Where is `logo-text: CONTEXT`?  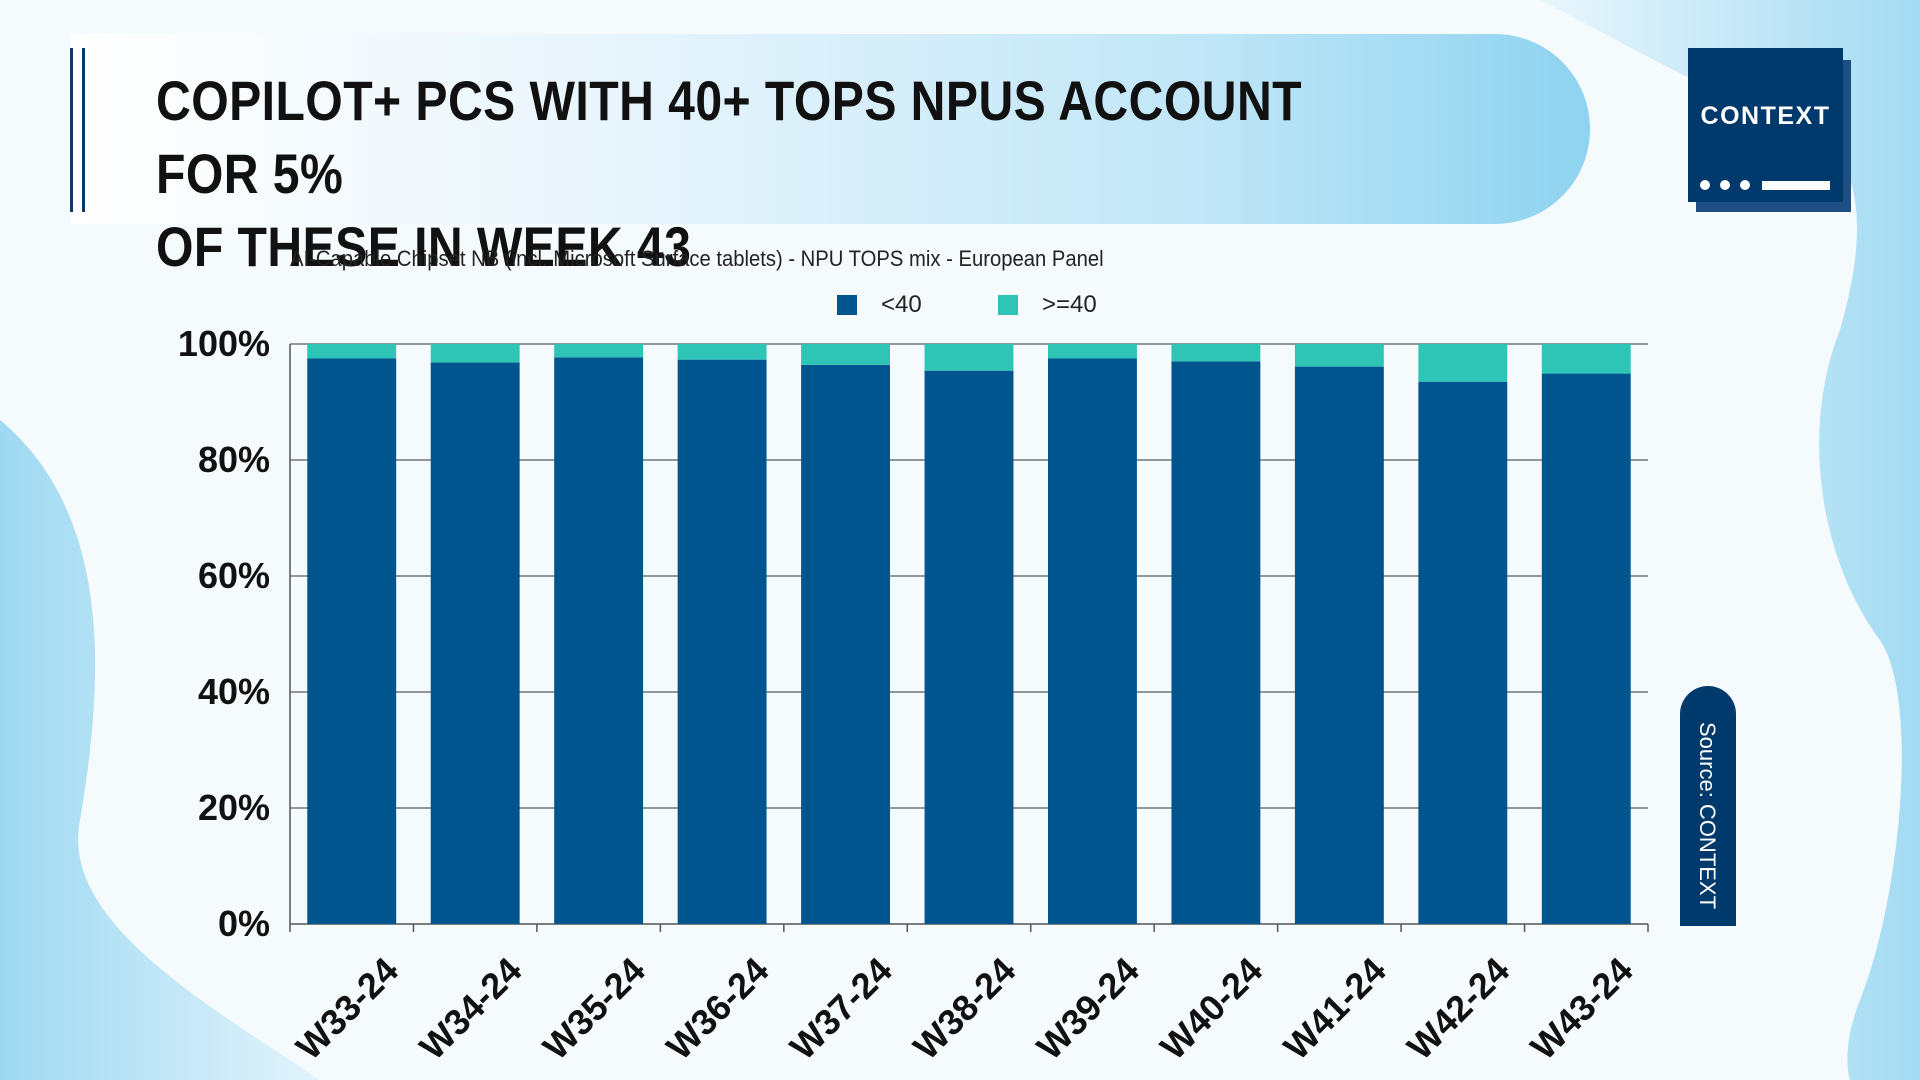 logo-text: CONTEXT is located at coordinates (1765, 116).